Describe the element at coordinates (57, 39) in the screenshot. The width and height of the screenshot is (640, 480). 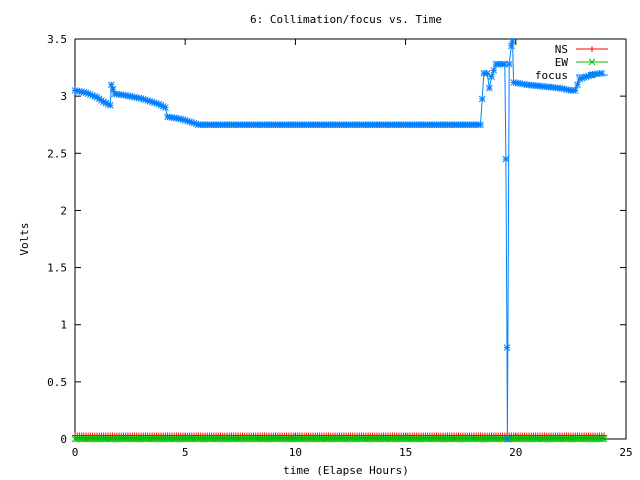
I see `y-tick-label: 3.5` at that location.